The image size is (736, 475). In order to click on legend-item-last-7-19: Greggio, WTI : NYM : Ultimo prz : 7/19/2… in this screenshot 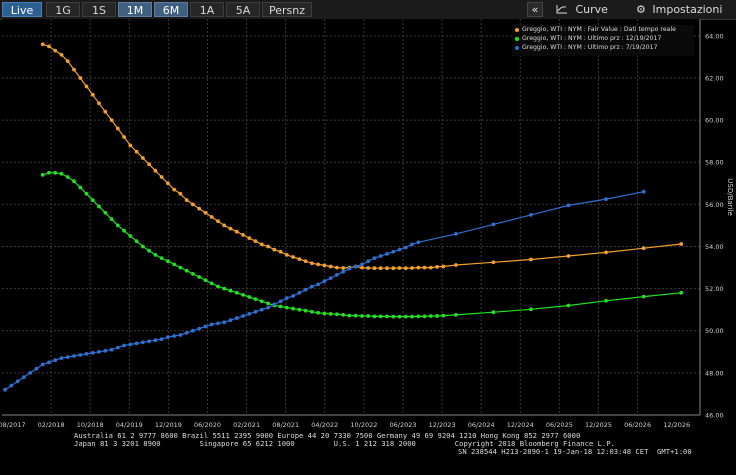, I will do `click(603, 47)`.